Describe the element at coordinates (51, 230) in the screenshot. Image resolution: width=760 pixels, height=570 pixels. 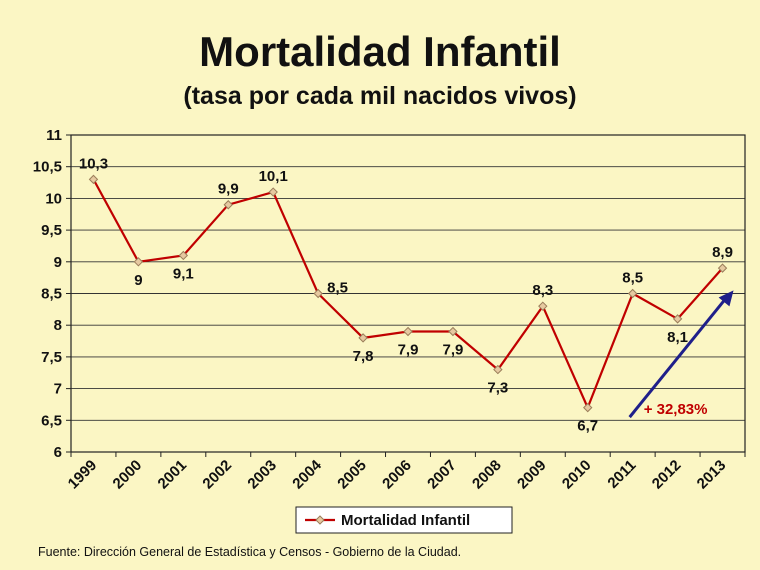
I see `y-tick-label: 9,5` at that location.